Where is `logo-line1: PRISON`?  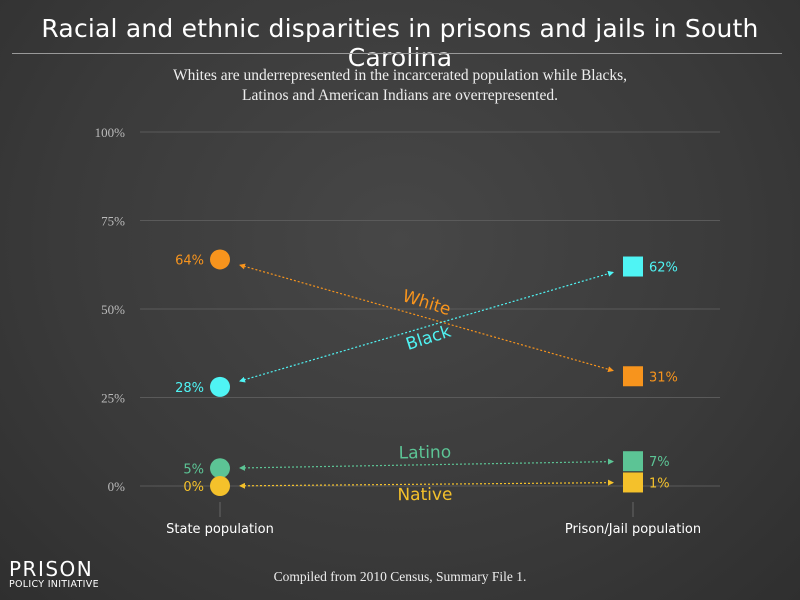
logo-line1: PRISON is located at coordinates (51, 569).